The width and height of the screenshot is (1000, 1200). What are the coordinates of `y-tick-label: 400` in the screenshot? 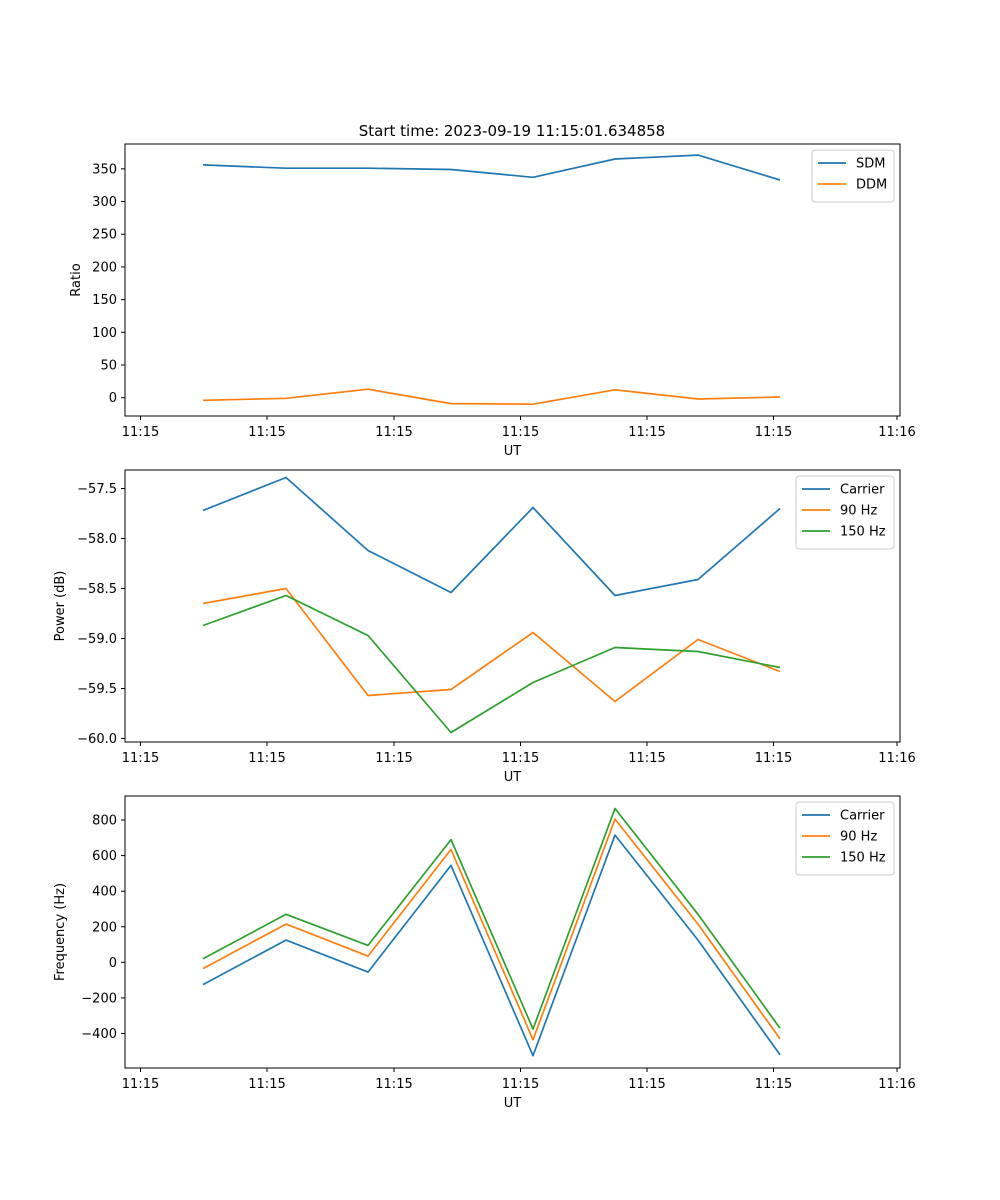 It's located at (104, 892).